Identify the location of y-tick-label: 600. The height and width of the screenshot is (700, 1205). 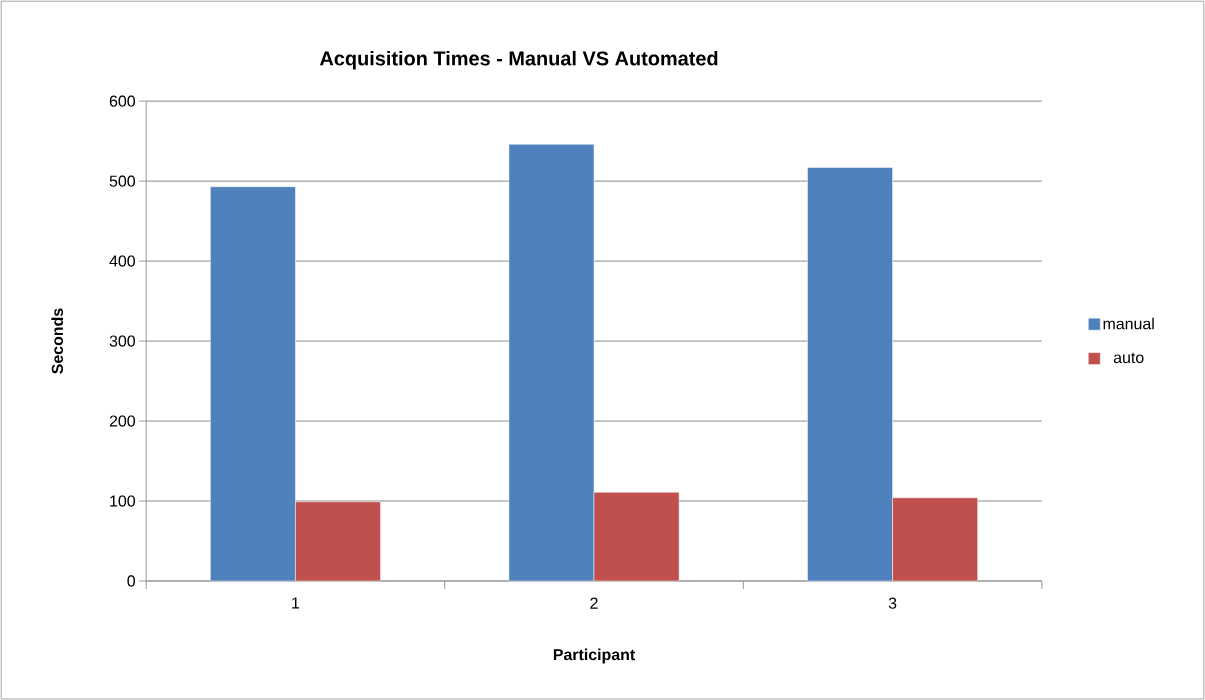
(122, 101).